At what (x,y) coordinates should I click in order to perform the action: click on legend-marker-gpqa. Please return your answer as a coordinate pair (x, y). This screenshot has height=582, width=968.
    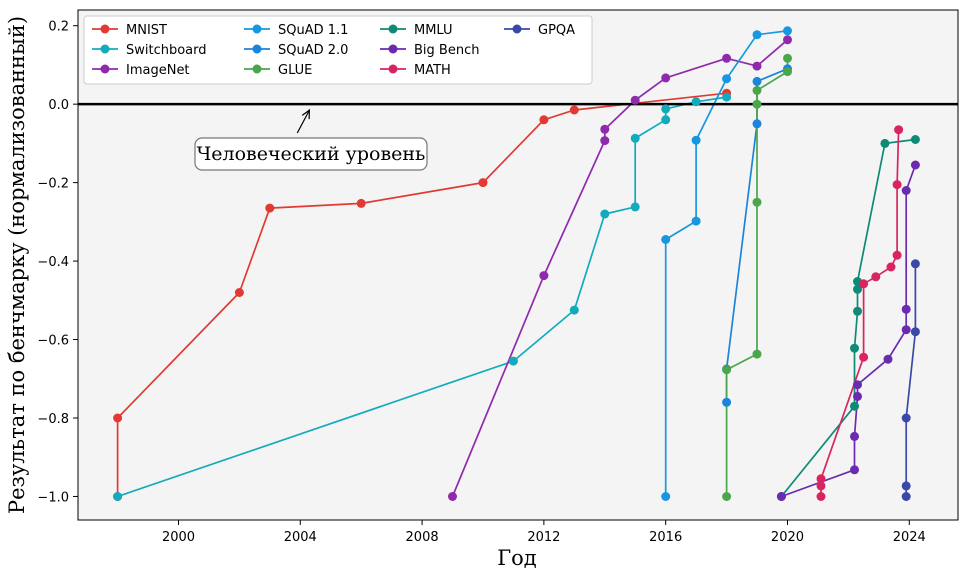
    Looking at the image, I should click on (517, 29).